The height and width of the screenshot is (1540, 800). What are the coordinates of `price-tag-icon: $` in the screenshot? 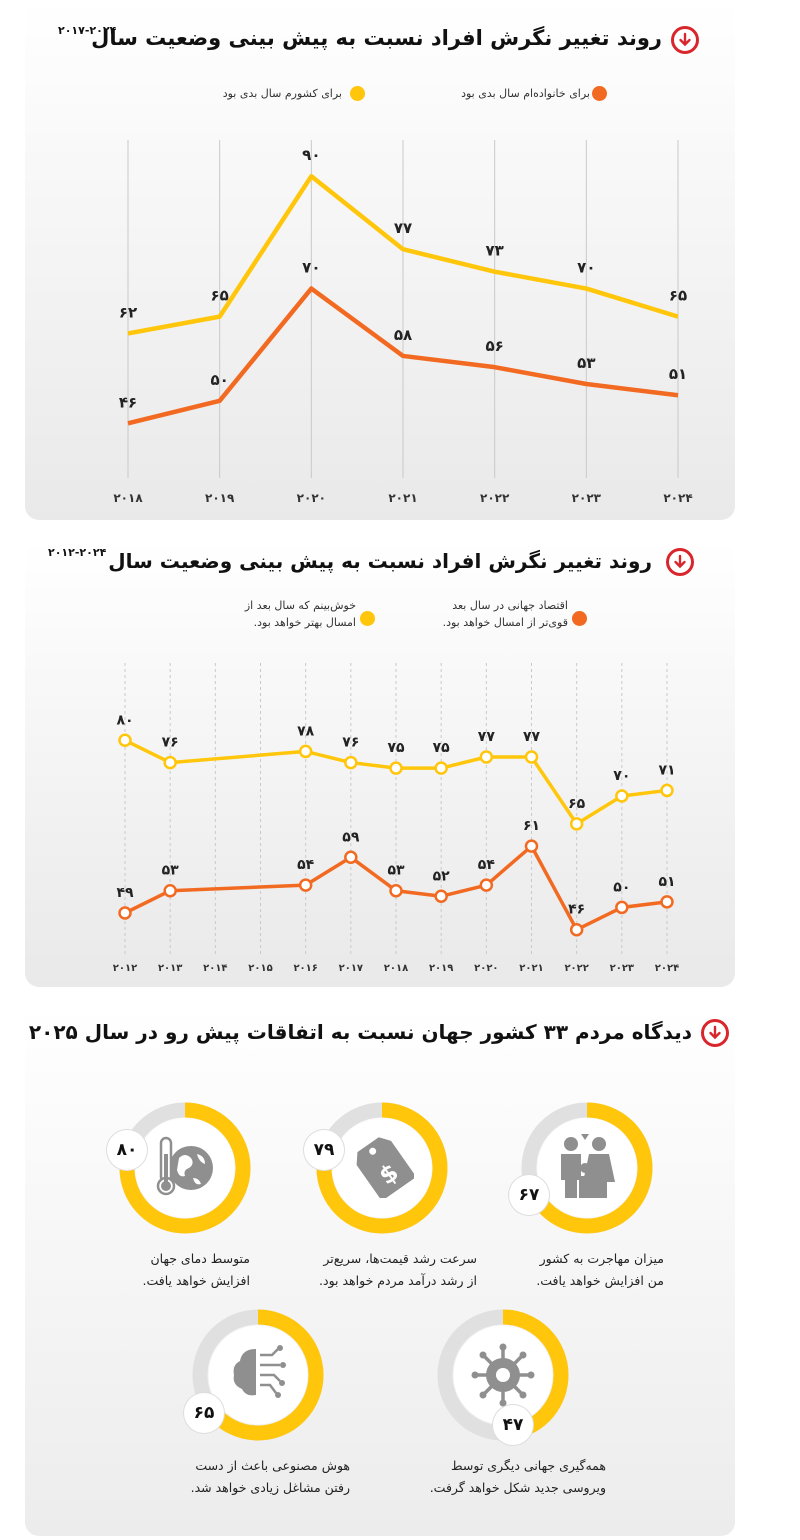 It's located at (385, 1167).